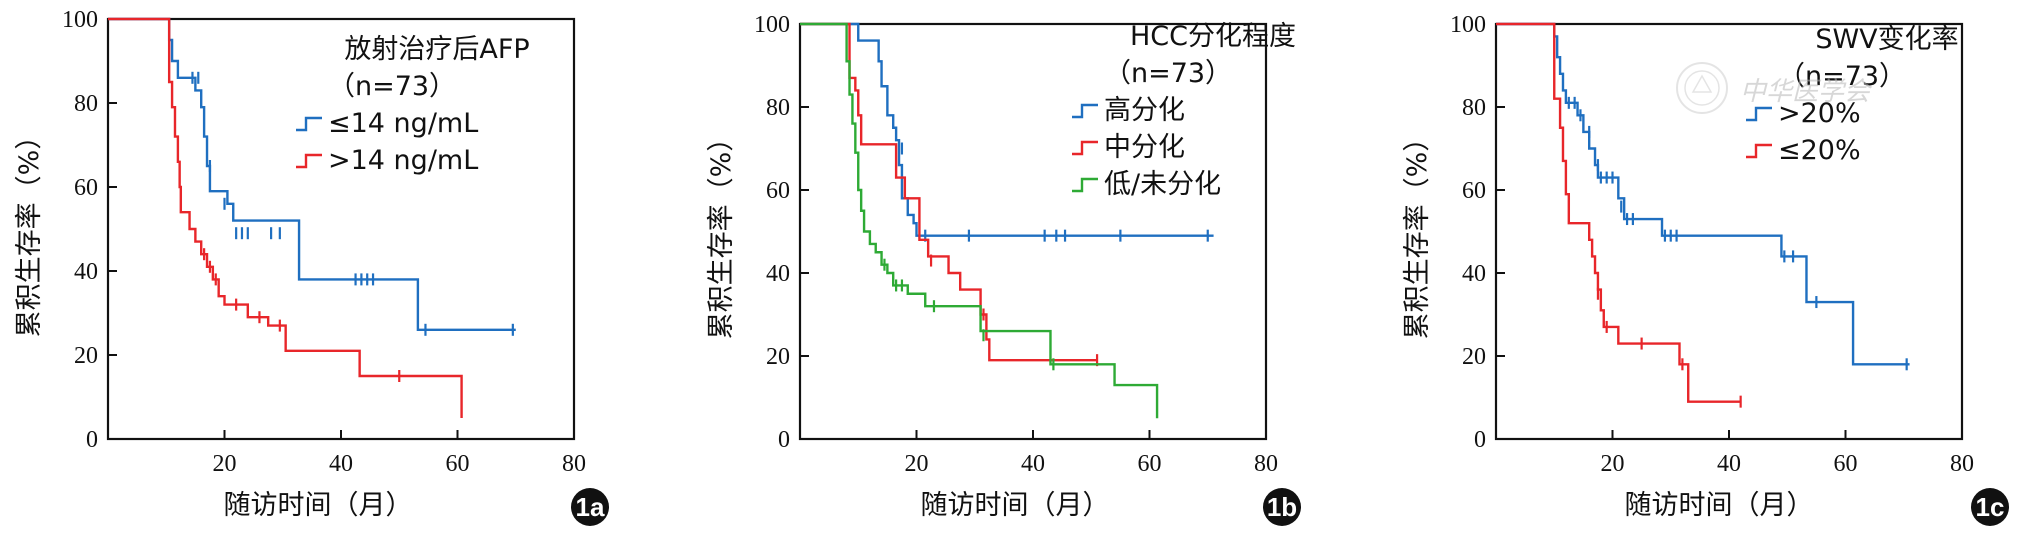  I want to click on watermark-text: 中华医学会, so click(1806, 92).